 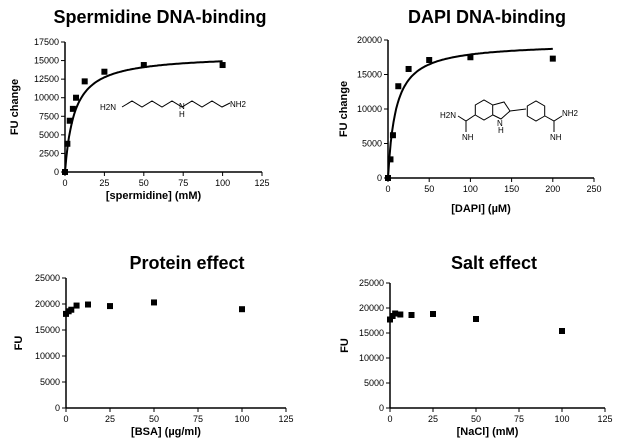 I want to click on chart-title: DAPI DNA-binding, so click(x=487, y=17).